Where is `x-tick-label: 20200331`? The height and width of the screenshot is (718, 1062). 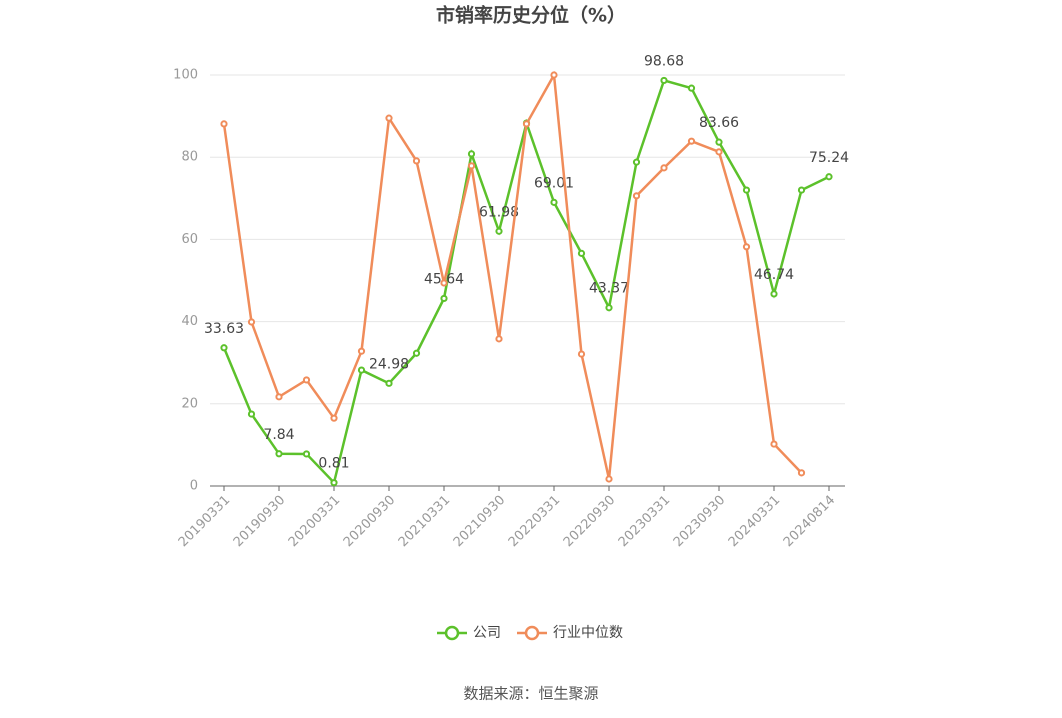
x-tick-label: 20200331 is located at coordinates (314, 521).